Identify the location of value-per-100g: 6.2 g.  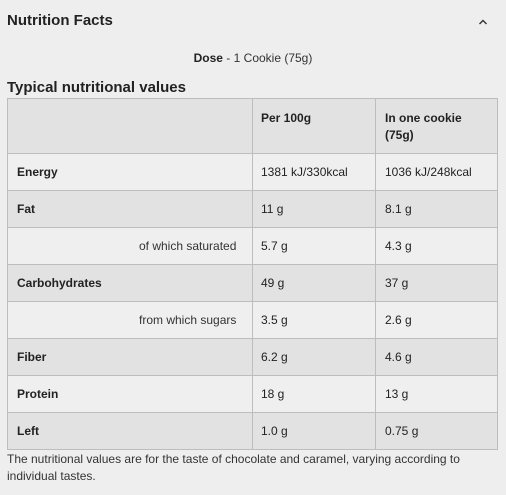
(314, 357).